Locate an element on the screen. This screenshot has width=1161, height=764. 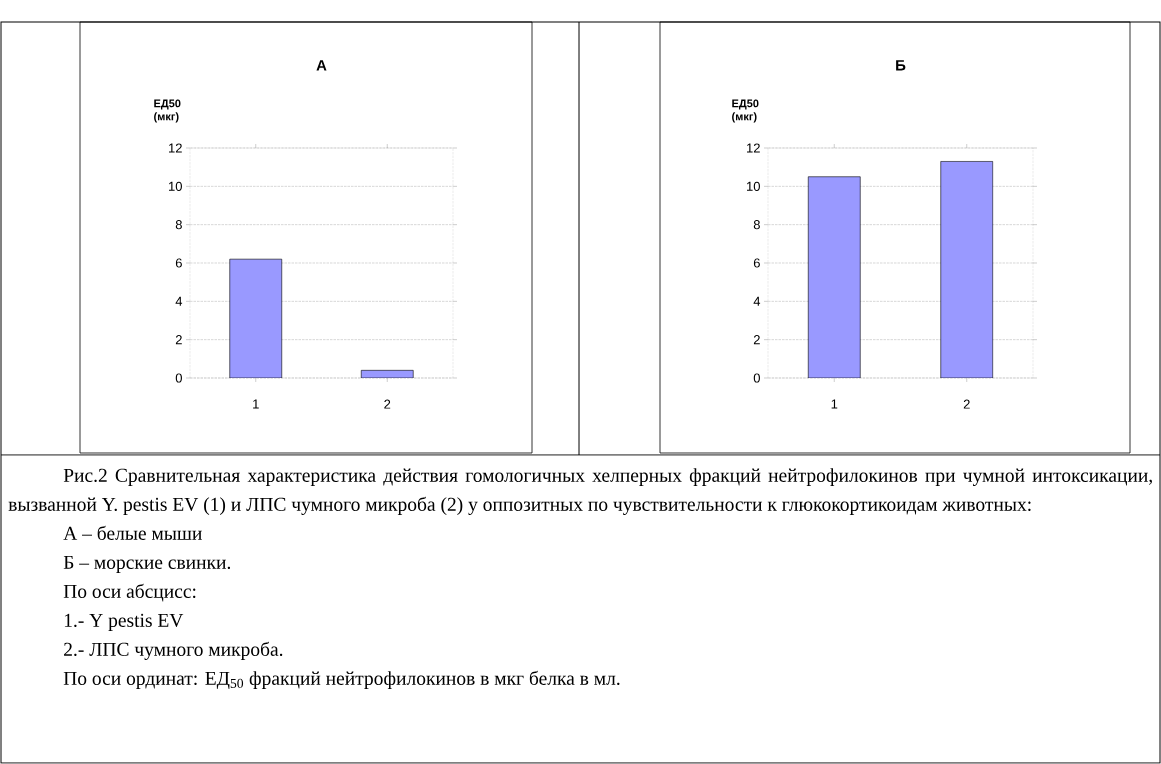
text: По оси ординат: ЕД$_{50}$ фракций нейтрофилокинов в мкг белка в мл. is located at coordinates (341, 679).